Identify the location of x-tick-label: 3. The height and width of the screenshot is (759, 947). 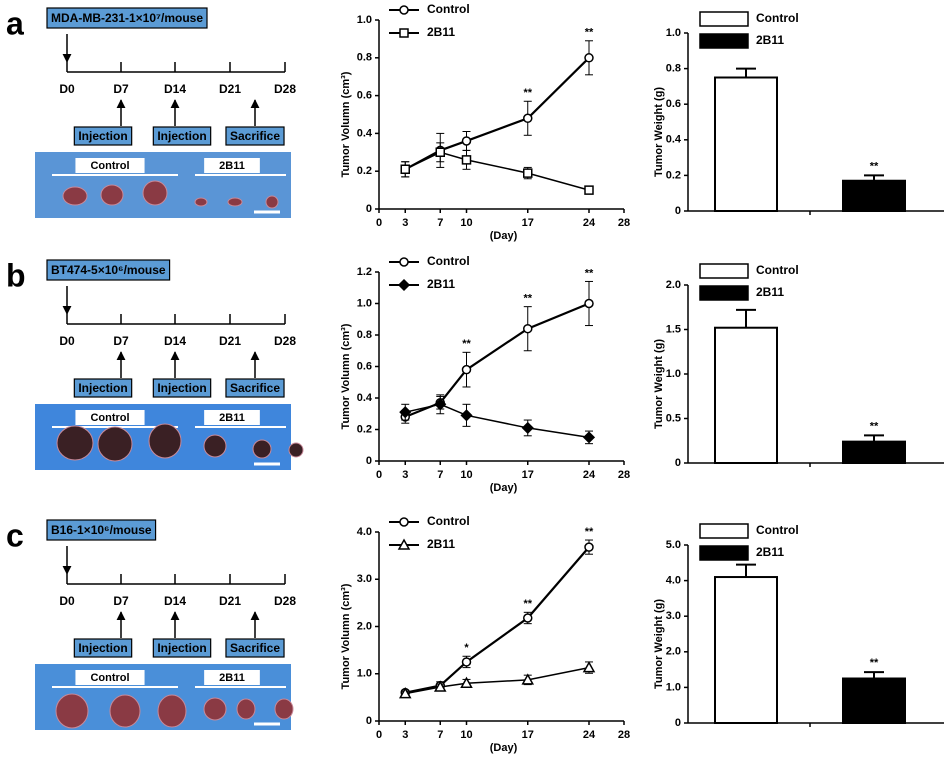
(405, 223).